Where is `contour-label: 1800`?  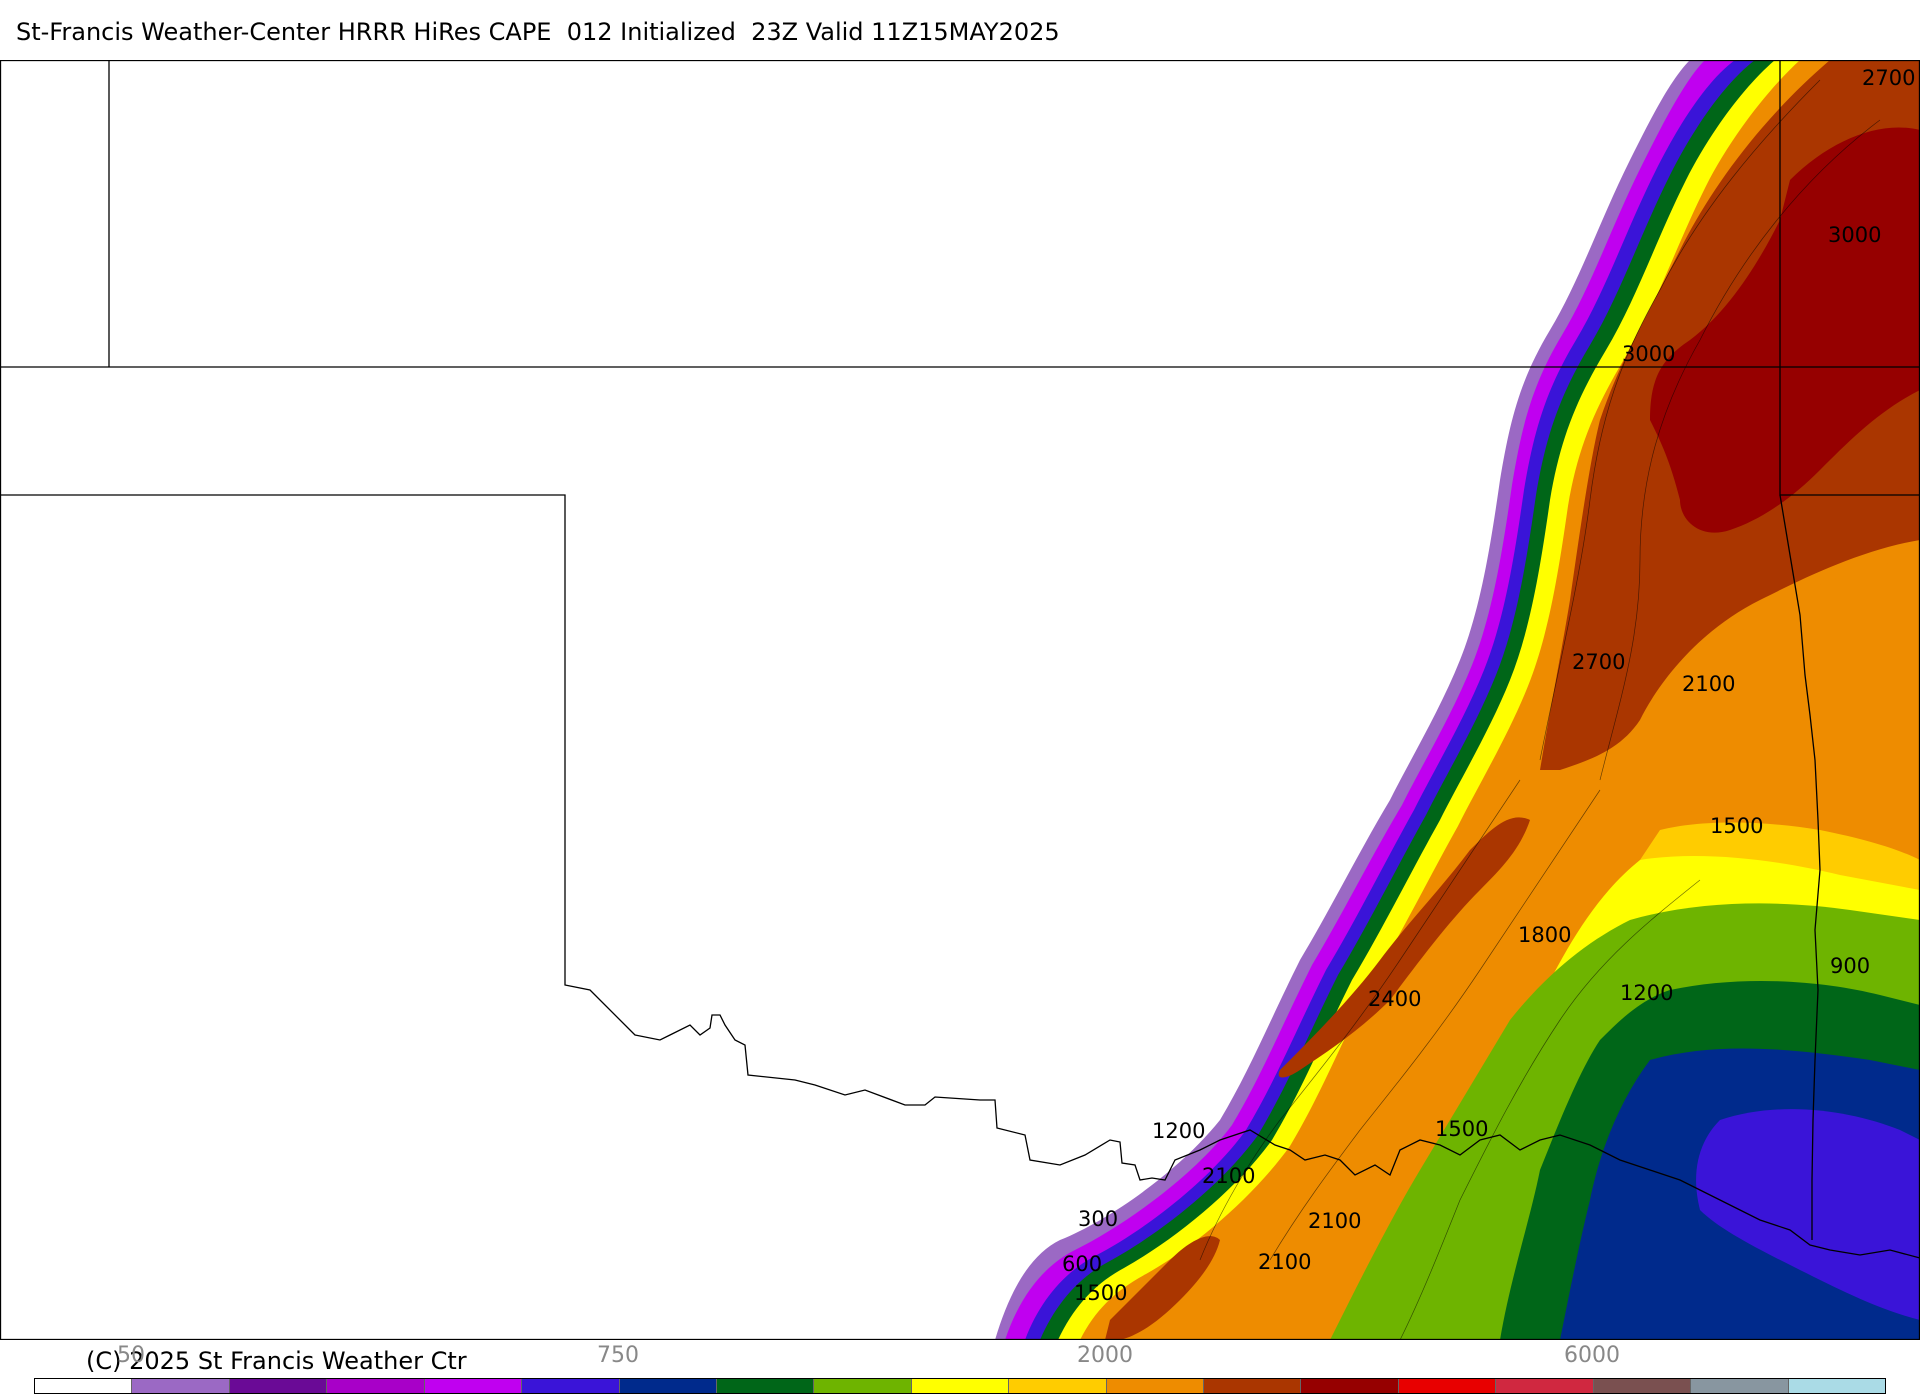 contour-label: 1800 is located at coordinates (1544, 935).